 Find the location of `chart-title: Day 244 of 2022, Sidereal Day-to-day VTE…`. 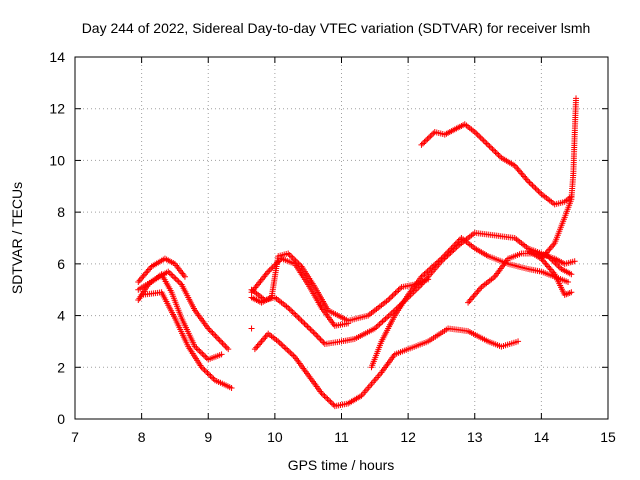

chart-title: Day 244 of 2022, Sidereal Day-to-day VTE… is located at coordinates (336, 28).